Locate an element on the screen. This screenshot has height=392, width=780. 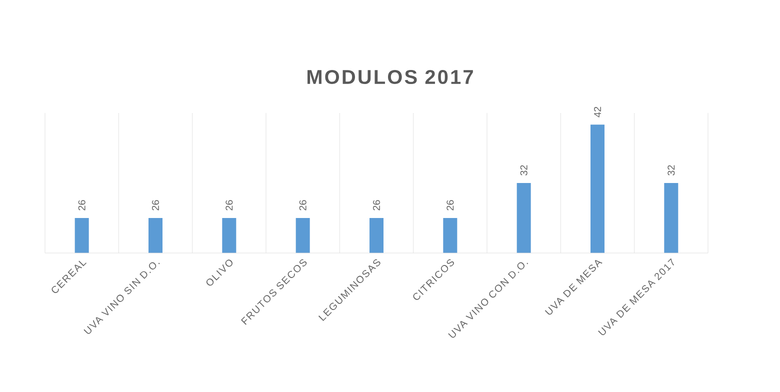
chart-title: MODULOS 2017 is located at coordinates (390, 77).